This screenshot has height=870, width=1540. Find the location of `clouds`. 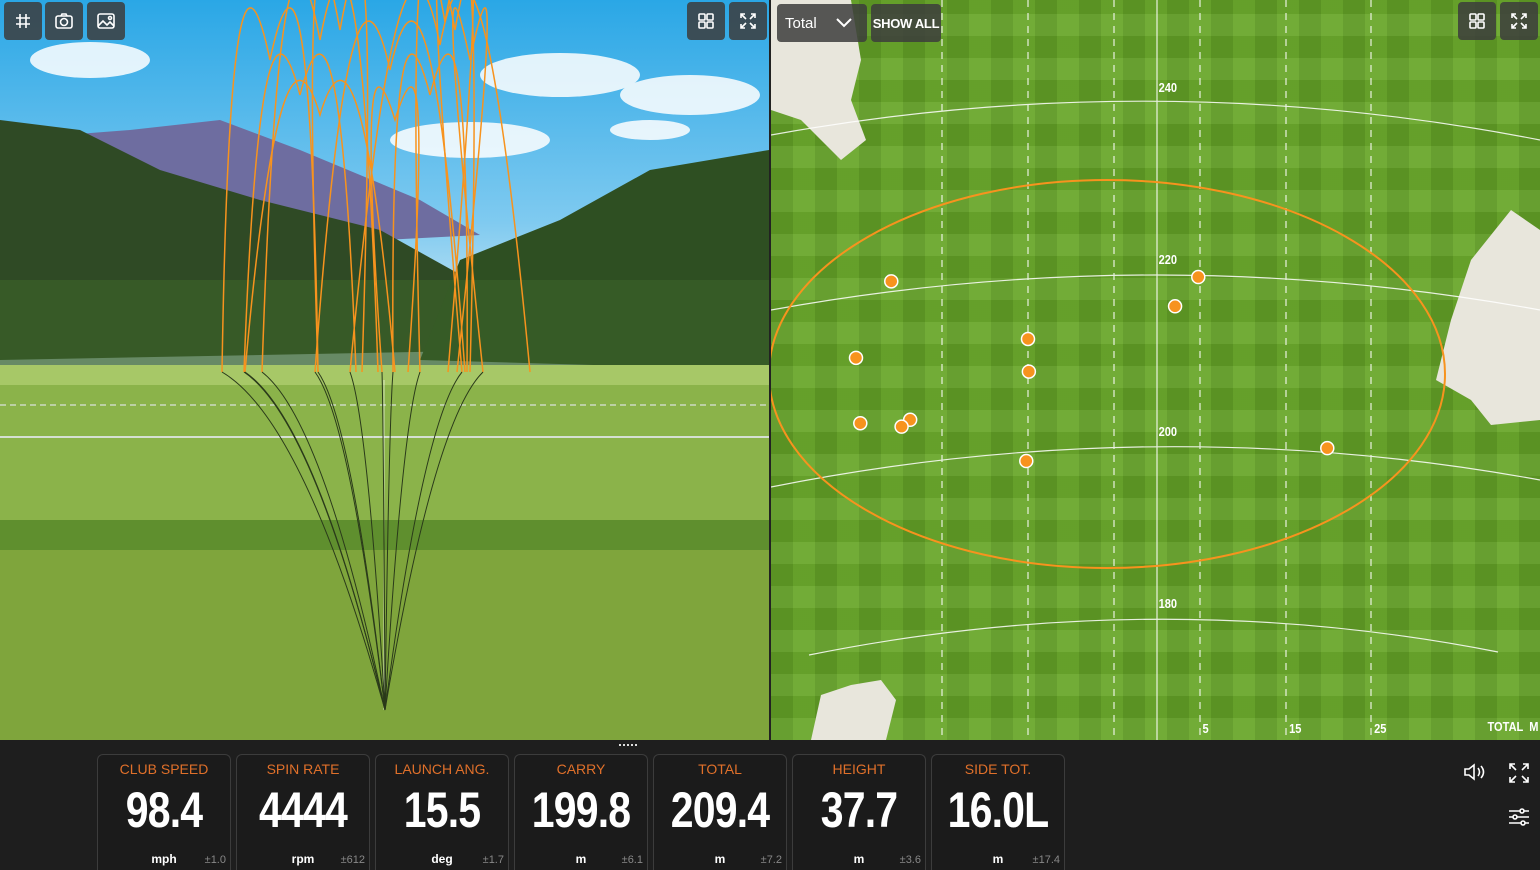

clouds is located at coordinates (395, 100).